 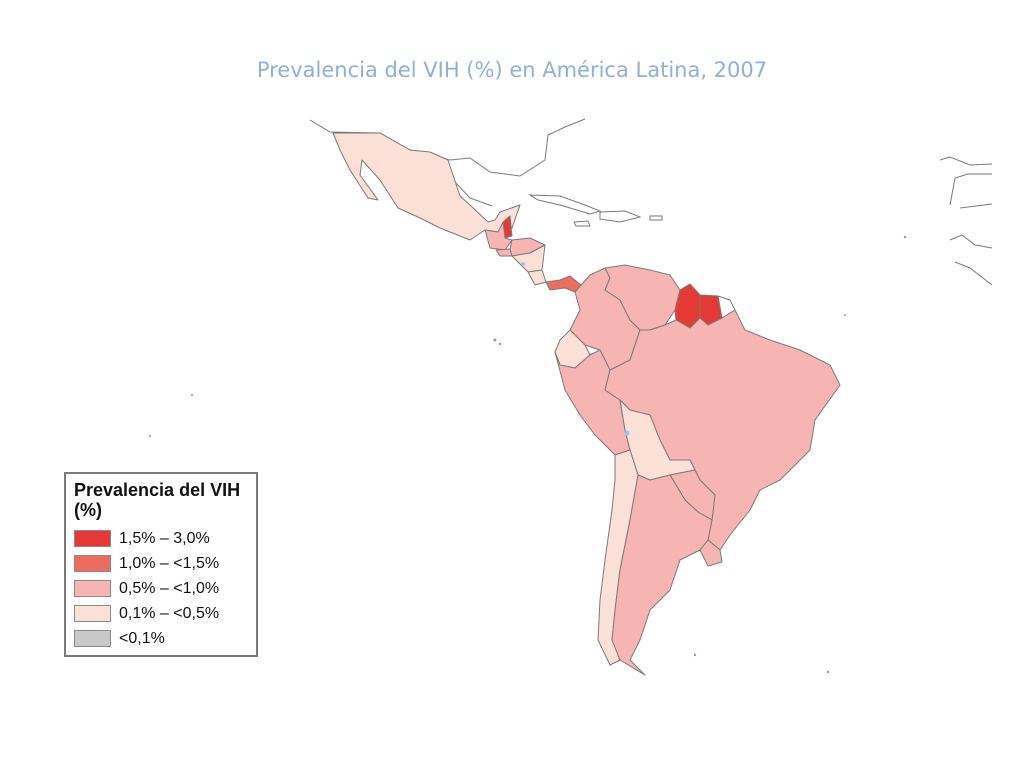 I want to click on legend-item: 1,5% – 3,0%, so click(x=165, y=538).